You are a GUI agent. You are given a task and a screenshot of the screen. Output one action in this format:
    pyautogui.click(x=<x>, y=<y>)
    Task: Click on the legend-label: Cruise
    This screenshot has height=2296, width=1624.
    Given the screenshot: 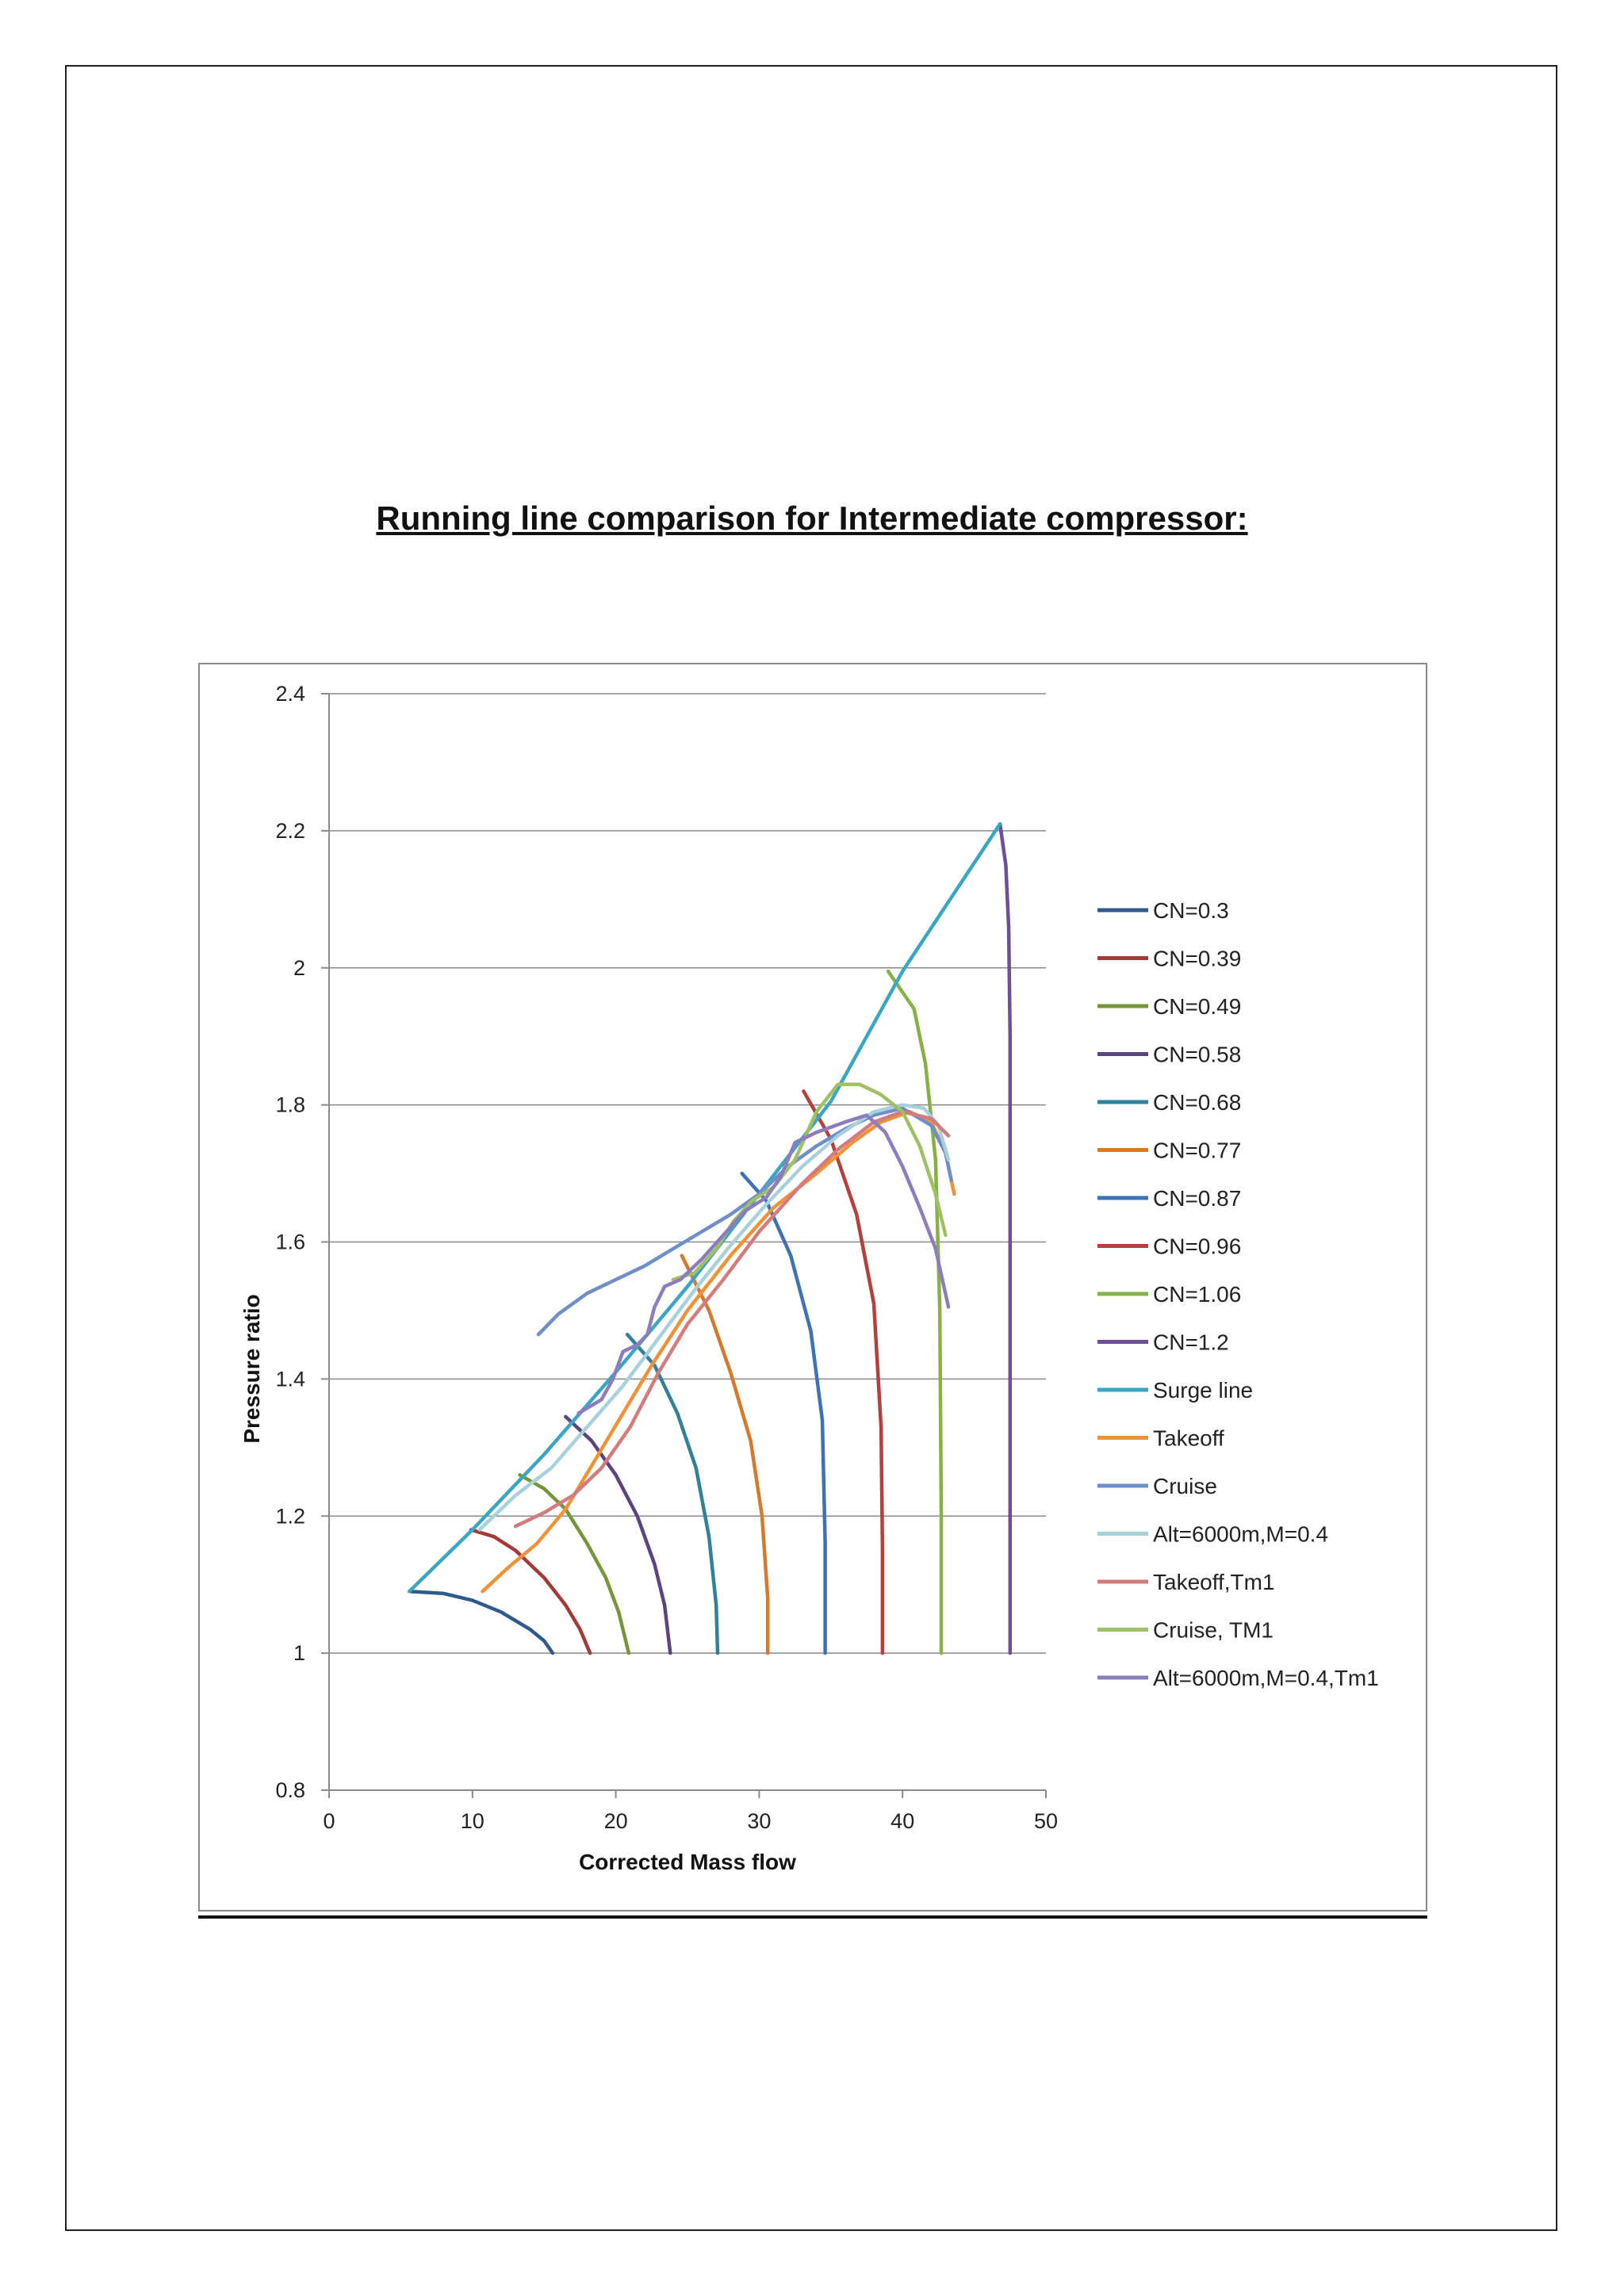 What is the action you would take?
    pyautogui.click(x=1185, y=1486)
    